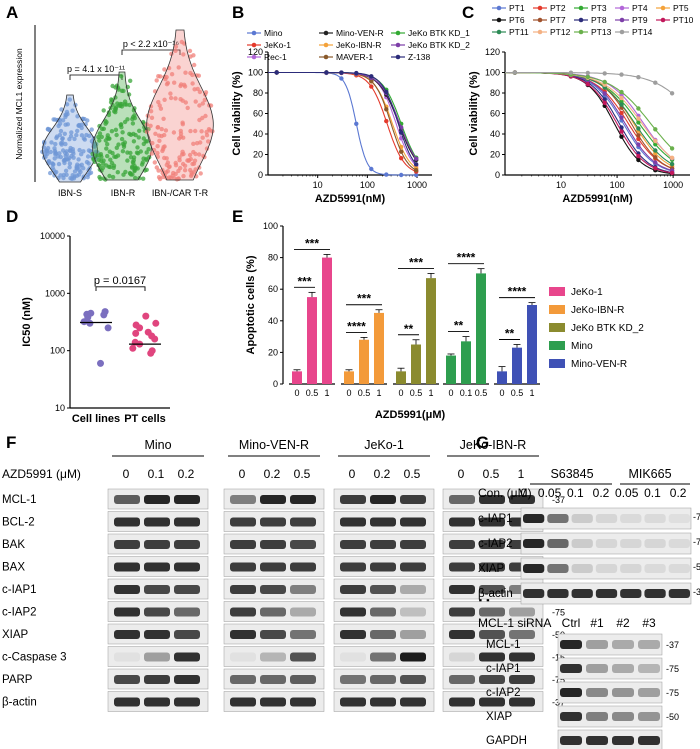  What do you see at coordinates (597, 199) in the screenshot?
I see `x-axis-label: AZD5991(nM)` at bounding box center [597, 199].